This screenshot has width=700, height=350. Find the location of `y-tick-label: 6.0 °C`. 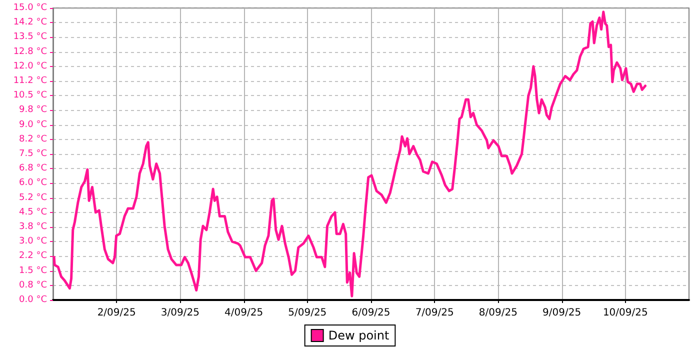

y-tick-label: 6.0 °C is located at coordinates (33, 183).